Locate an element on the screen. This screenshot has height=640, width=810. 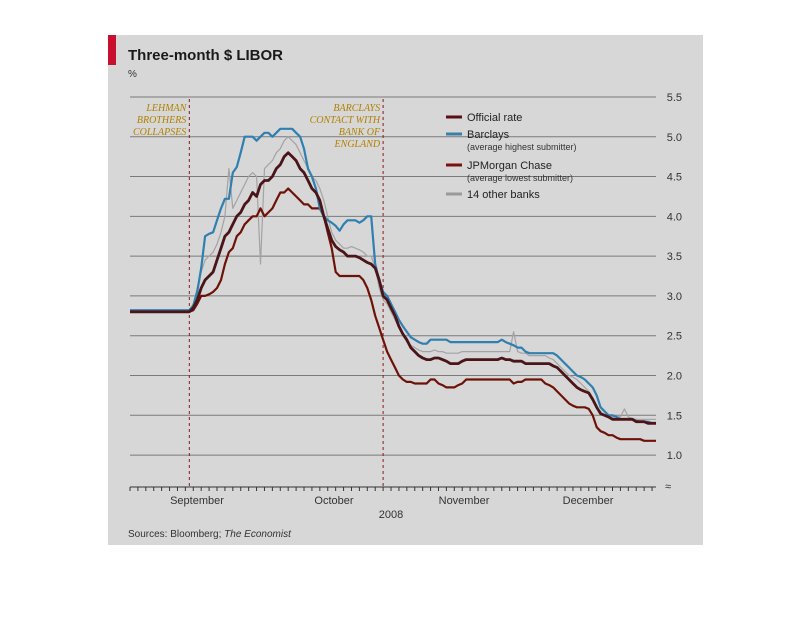
event-annotation-text: ENGLAND is located at coordinates (357, 144).